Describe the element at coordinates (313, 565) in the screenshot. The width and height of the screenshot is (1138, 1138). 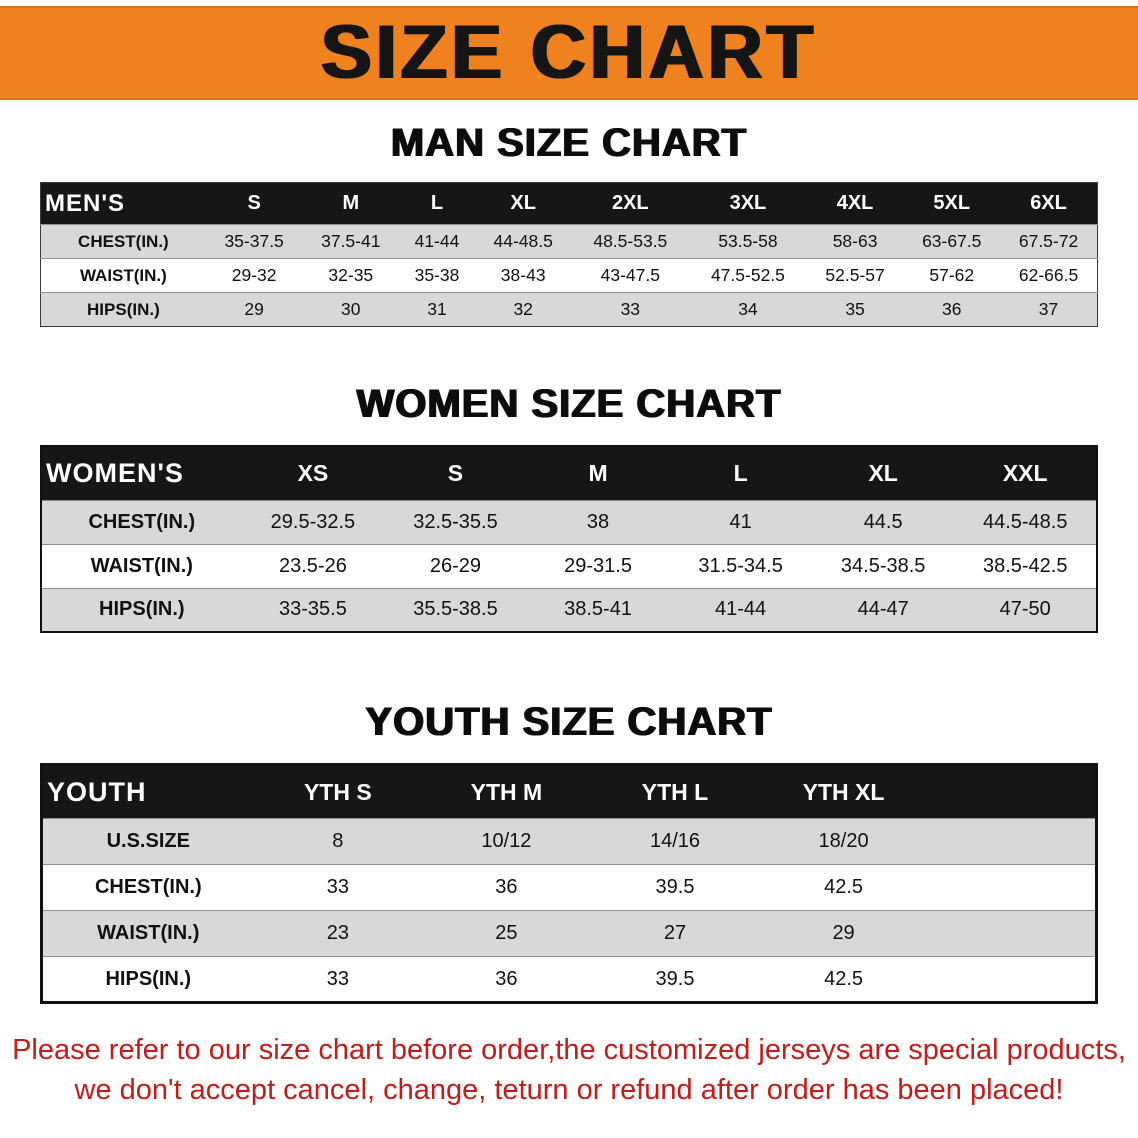
I see `measurement-value: 23.5-26` at that location.